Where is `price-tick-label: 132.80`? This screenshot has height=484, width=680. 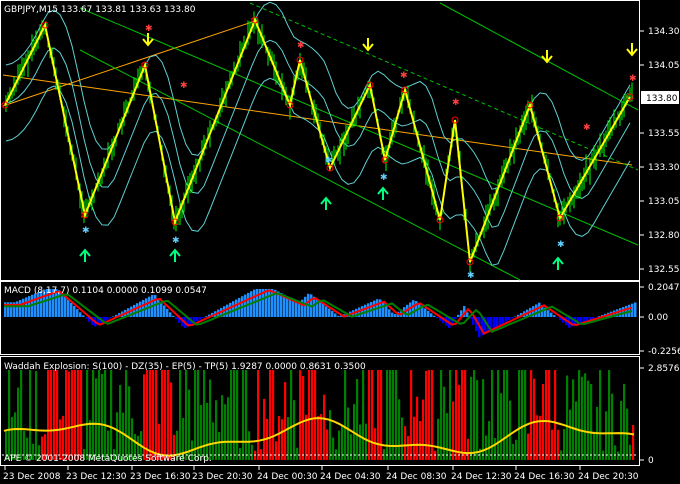 price-tick-label: 132.80 is located at coordinates (664, 236).